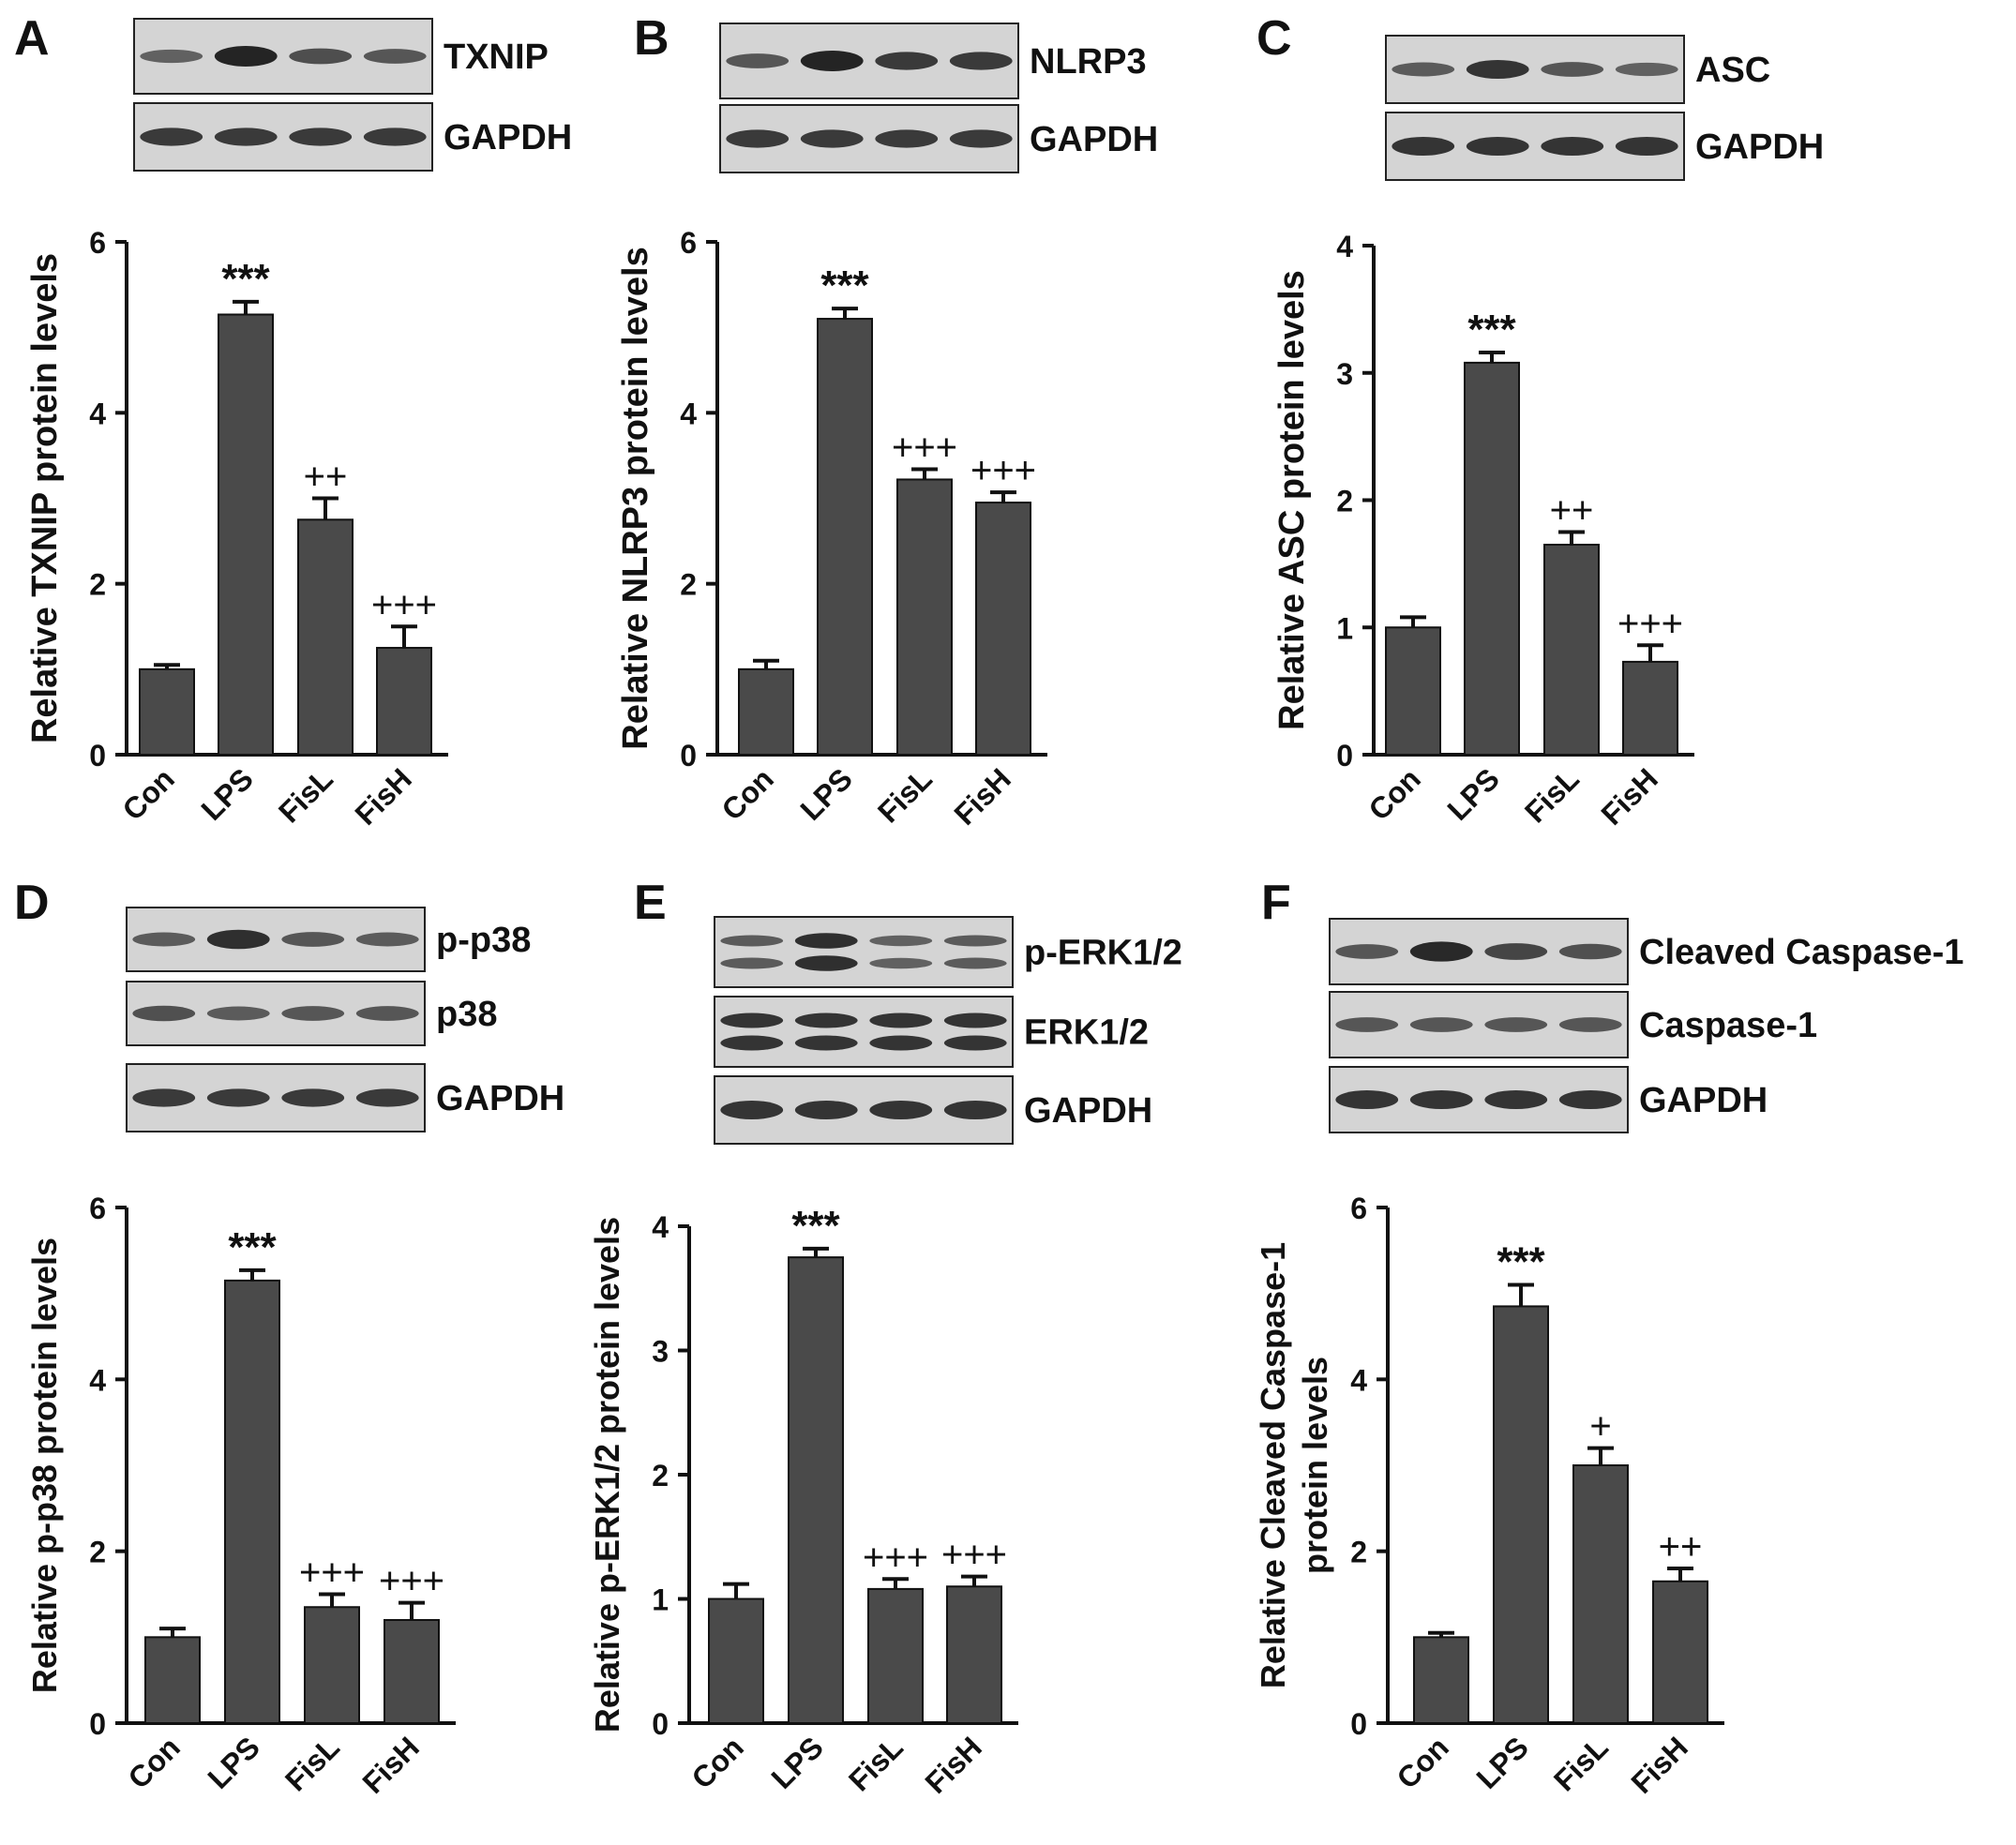 The height and width of the screenshot is (1845, 2016). I want to click on panel-letter: A, so click(32, 38).